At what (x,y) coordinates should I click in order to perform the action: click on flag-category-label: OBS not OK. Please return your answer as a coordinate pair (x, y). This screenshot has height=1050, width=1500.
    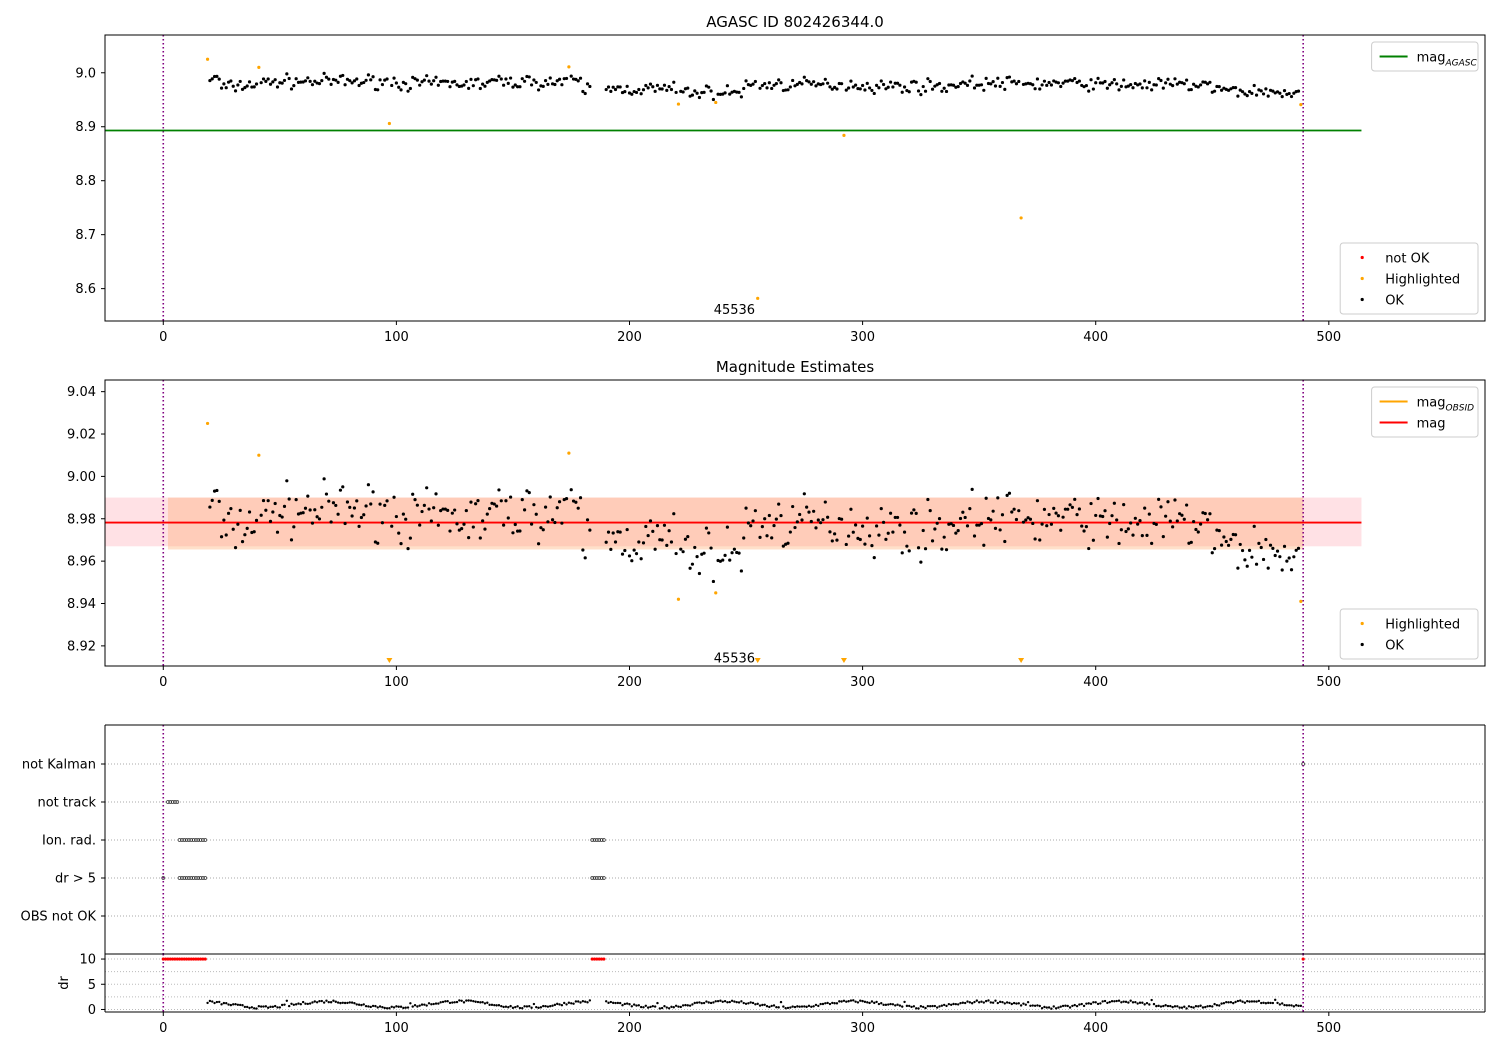
    Looking at the image, I should click on (59, 917).